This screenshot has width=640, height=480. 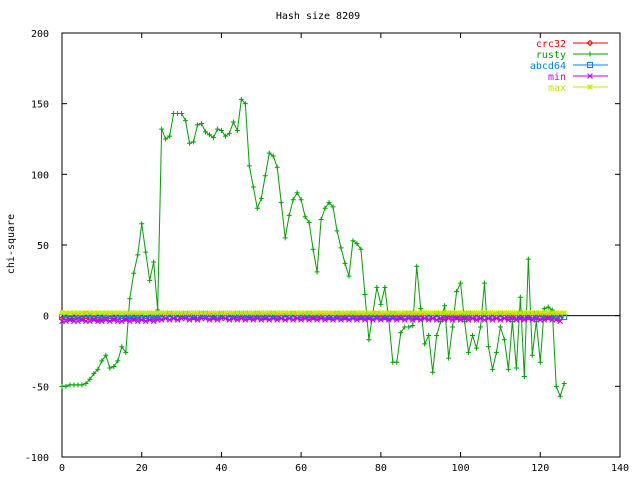 What do you see at coordinates (551, 44) in the screenshot?
I see `legend-label-crc32: crc32` at bounding box center [551, 44].